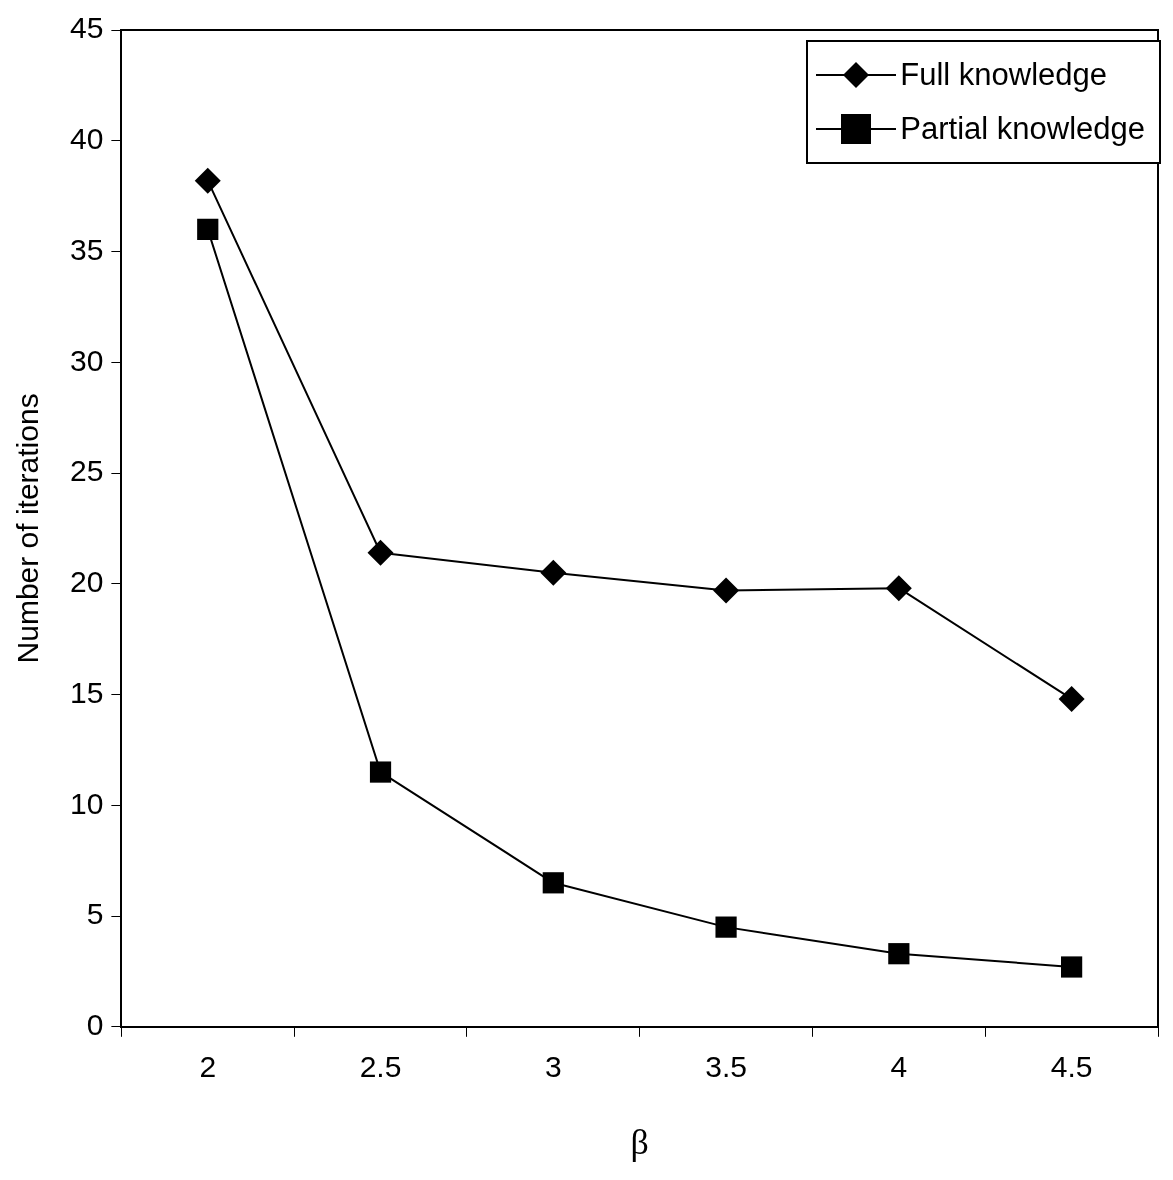 The height and width of the screenshot is (1180, 1173). Describe the element at coordinates (28, 528) in the screenshot. I see `y-axis-title: Number of iterations` at that location.